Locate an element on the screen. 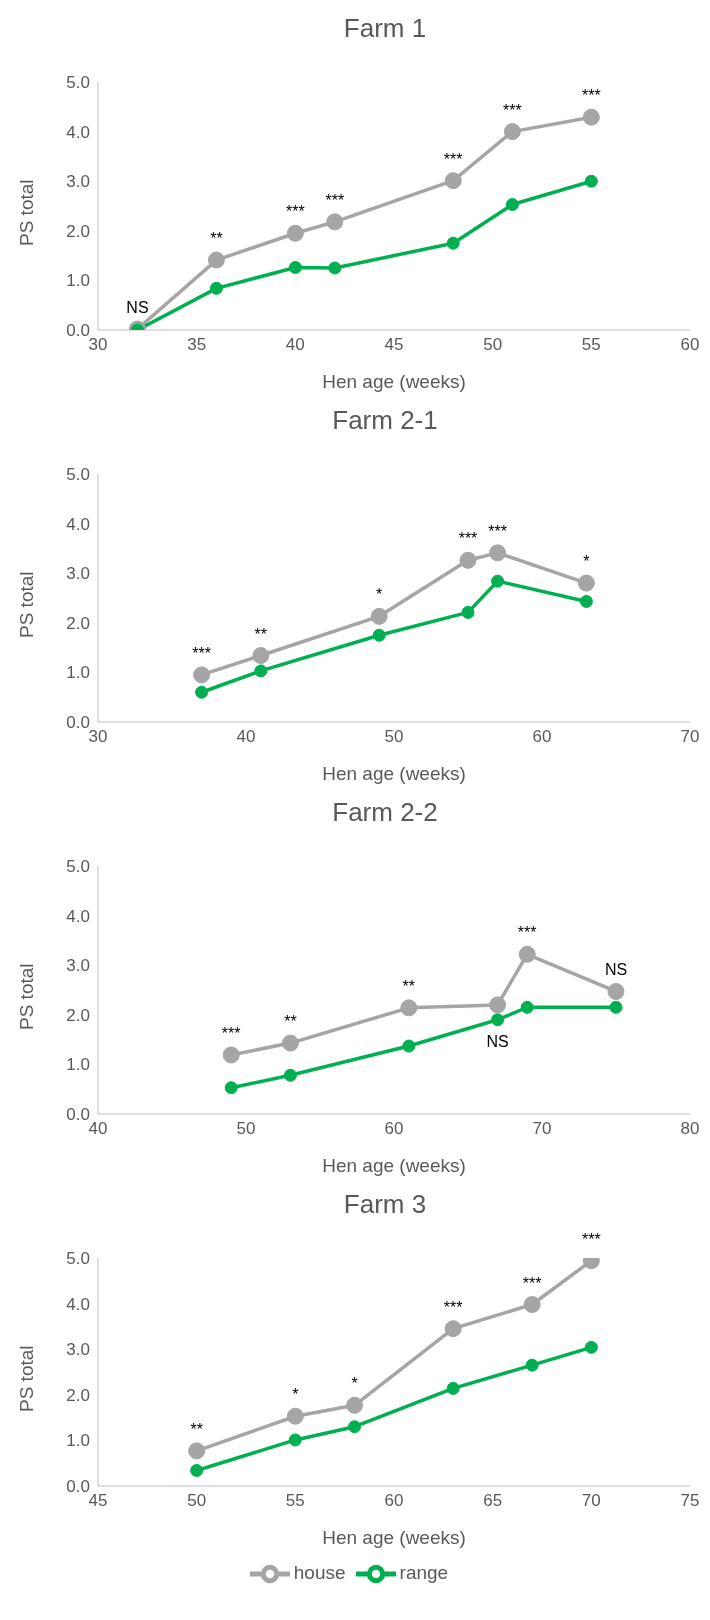 The width and height of the screenshot is (710, 1620). x-tick-label: 30 is located at coordinates (98, 737).